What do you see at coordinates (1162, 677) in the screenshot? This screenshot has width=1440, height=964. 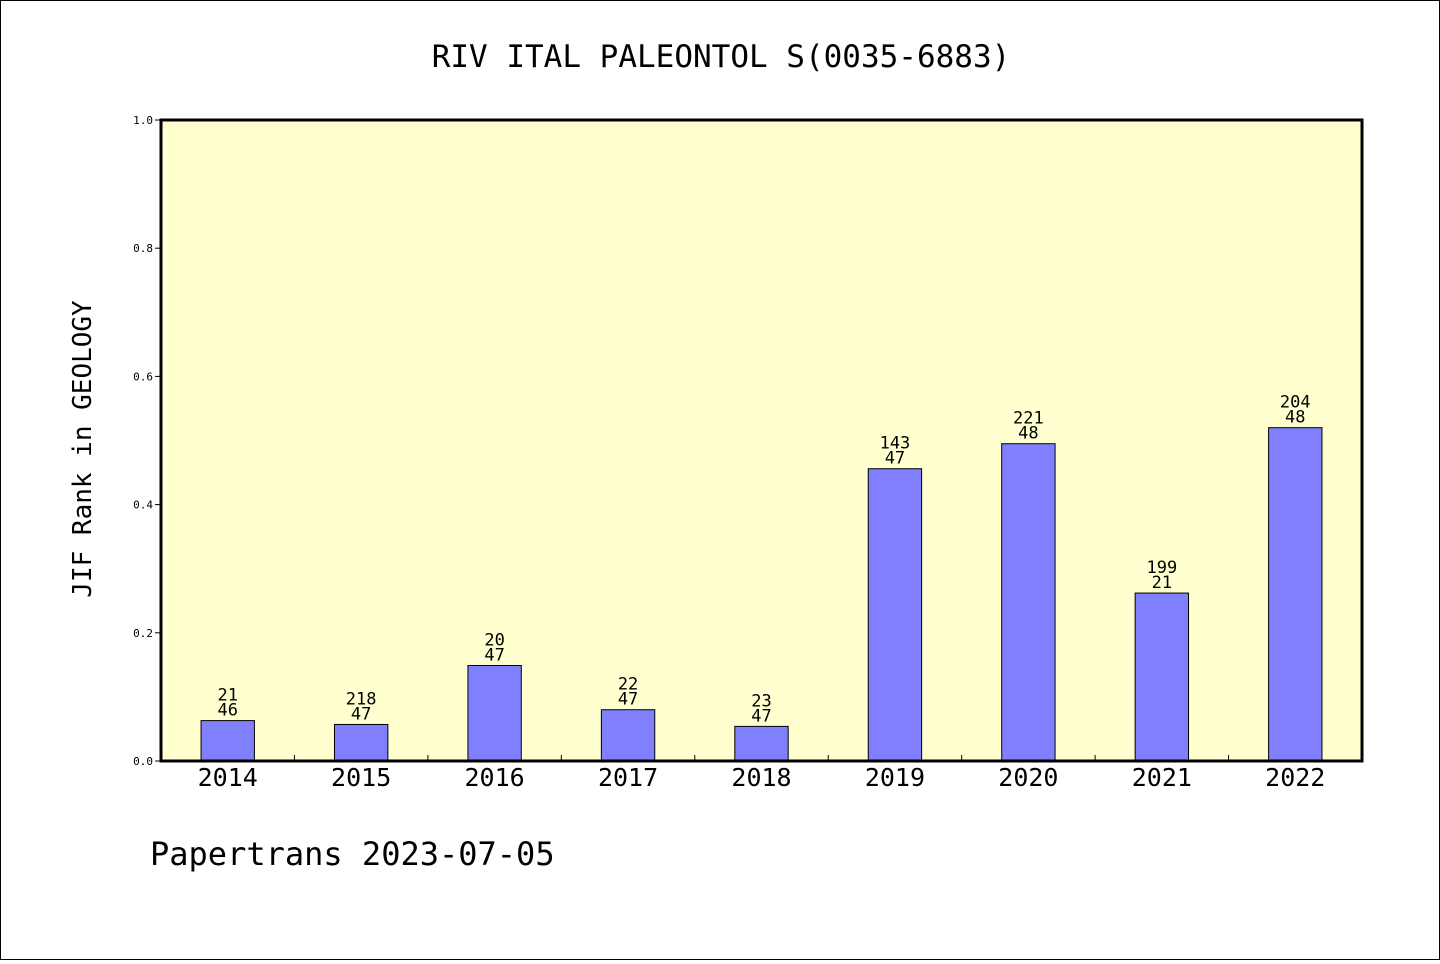 I see `bar-2021` at bounding box center [1162, 677].